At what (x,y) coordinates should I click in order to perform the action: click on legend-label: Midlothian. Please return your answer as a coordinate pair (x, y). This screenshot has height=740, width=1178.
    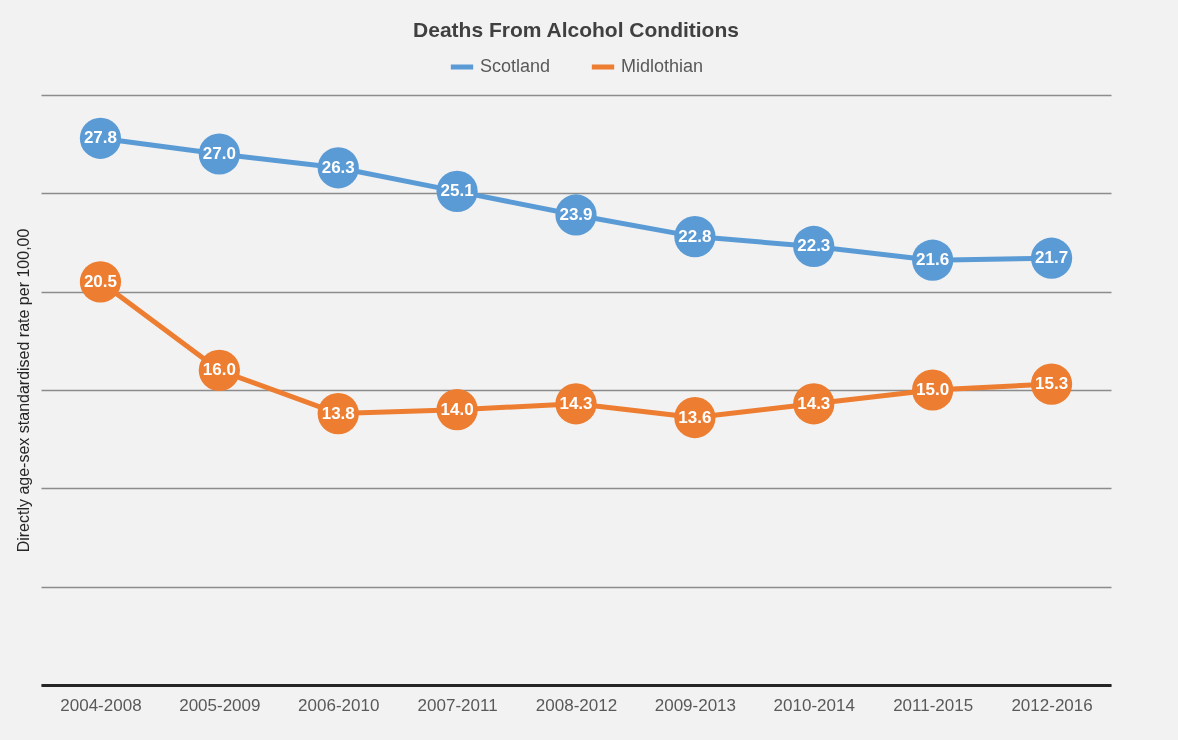
    Looking at the image, I should click on (662, 66).